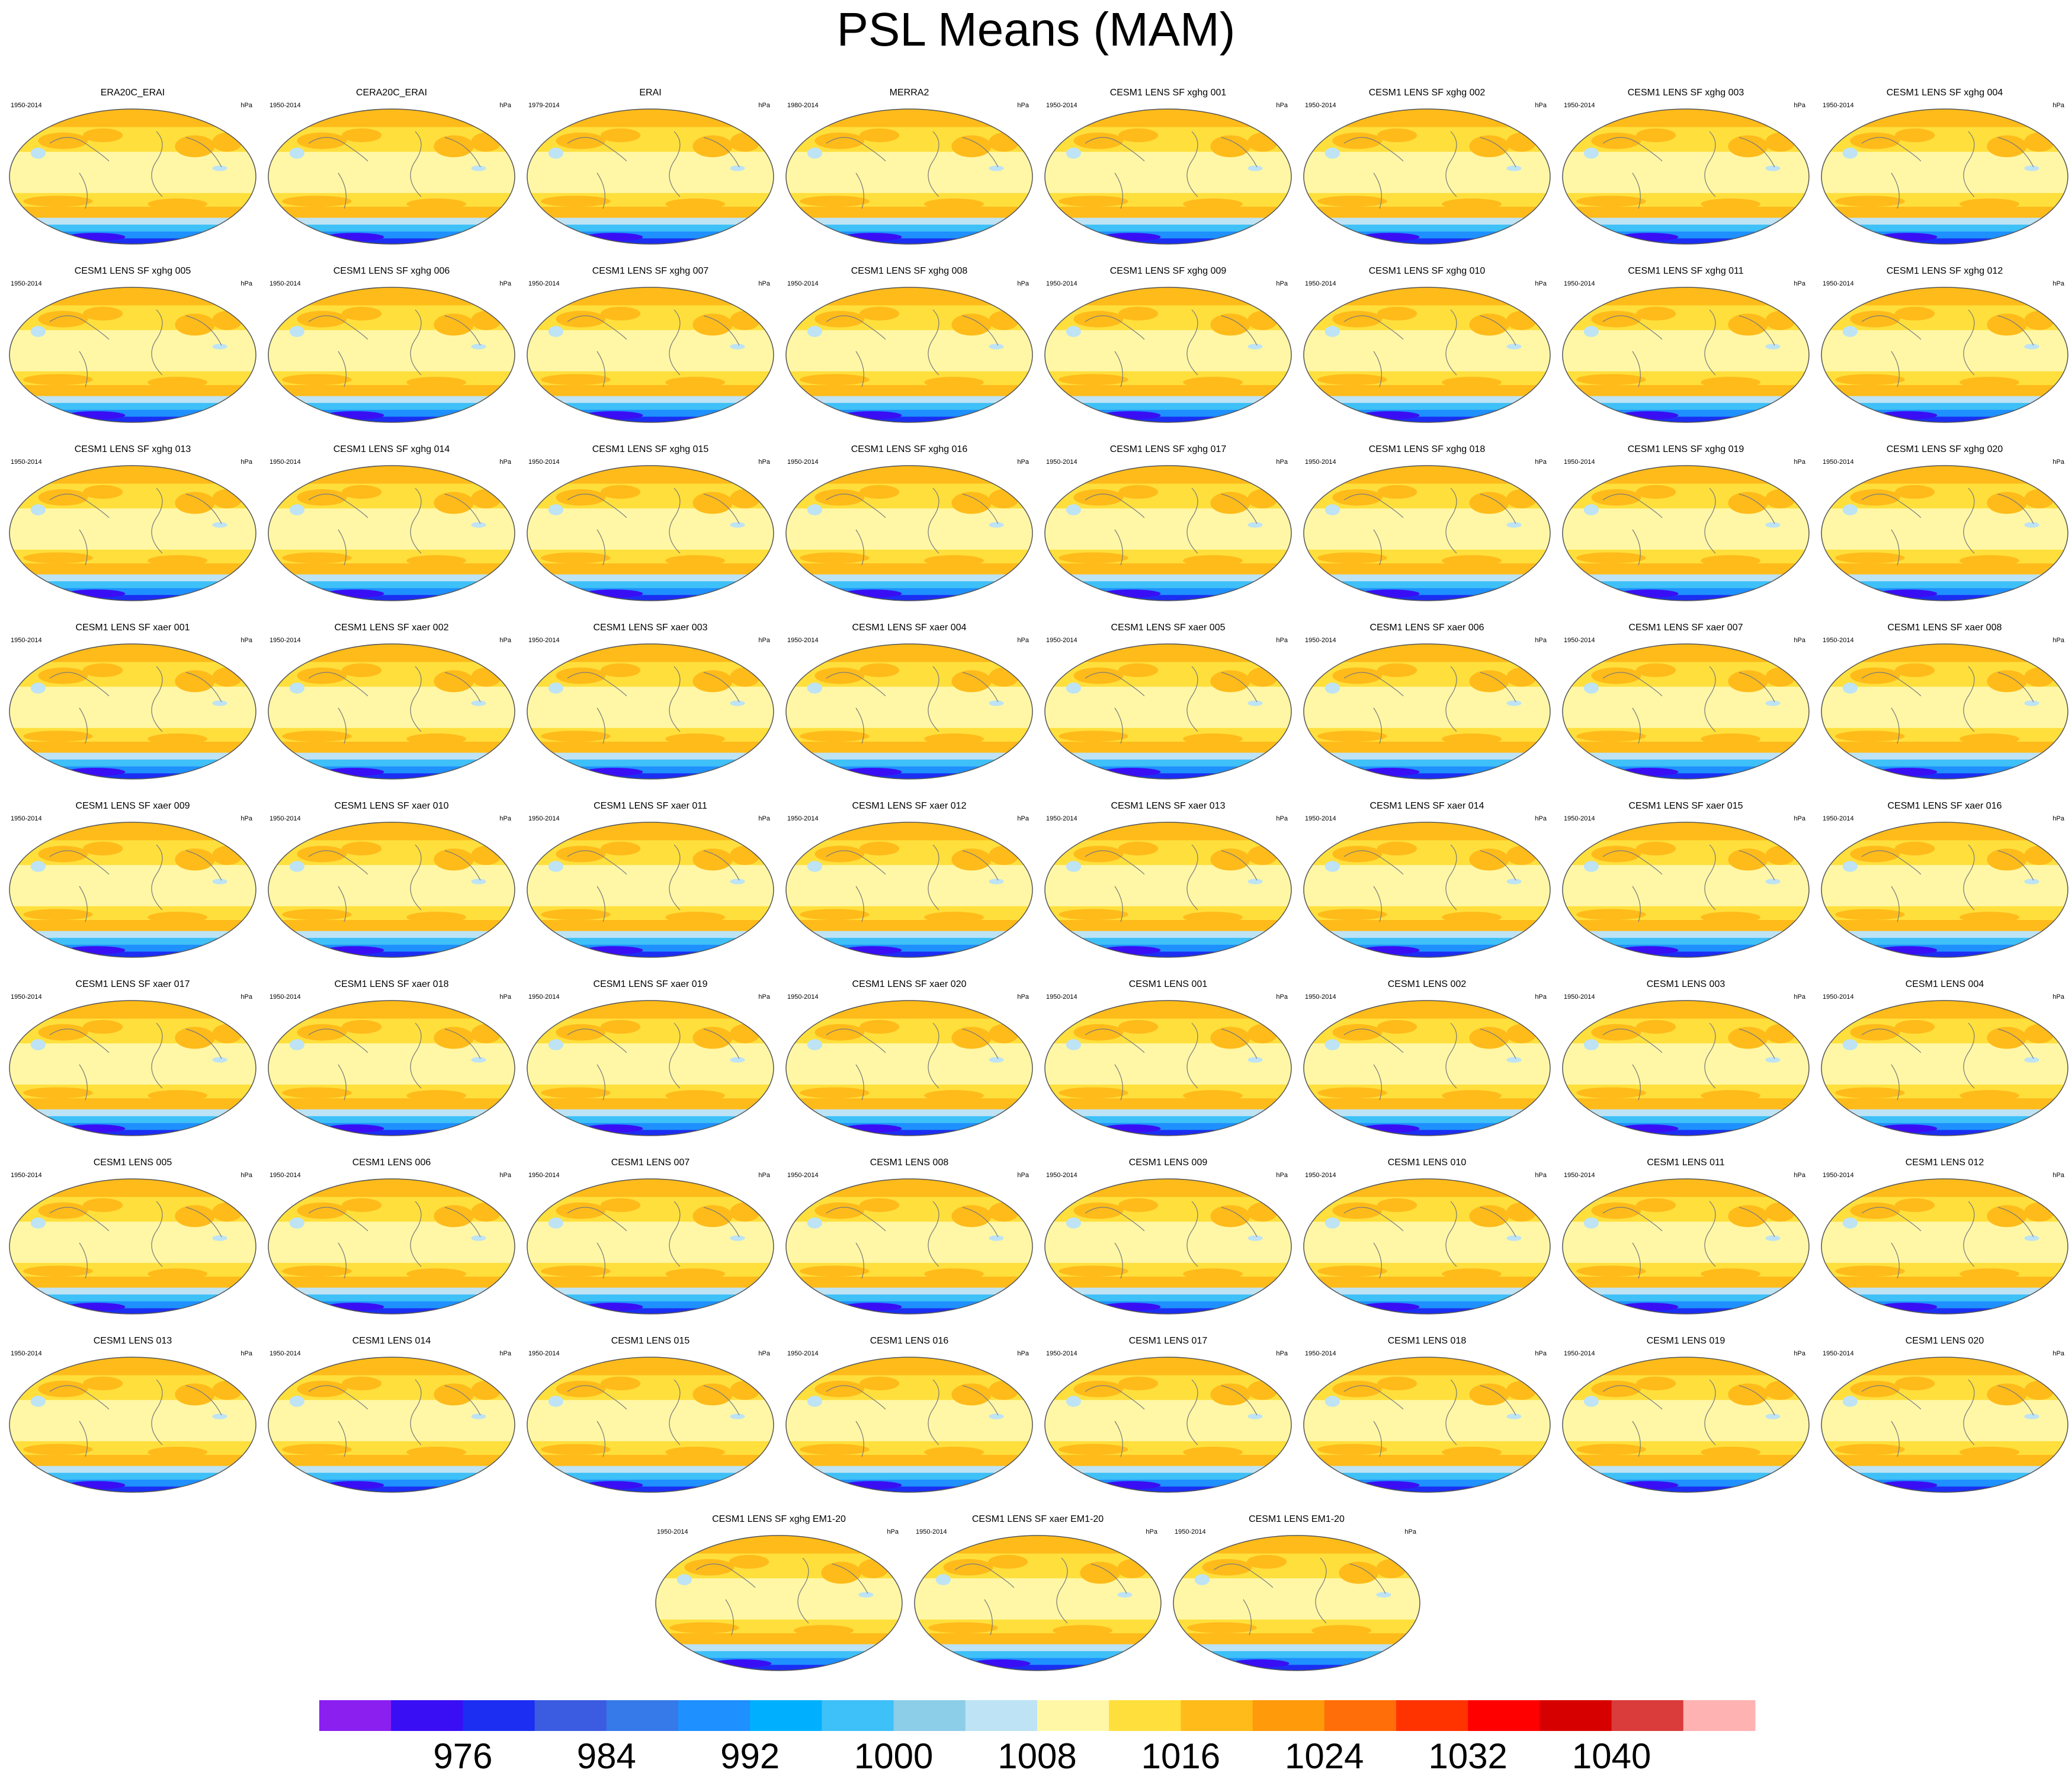 The image size is (2072, 1776). Describe the element at coordinates (391, 355) in the screenshot. I see `map-panel: CESM1 LENS SF xghg 006 1950-2014 hPa` at that location.